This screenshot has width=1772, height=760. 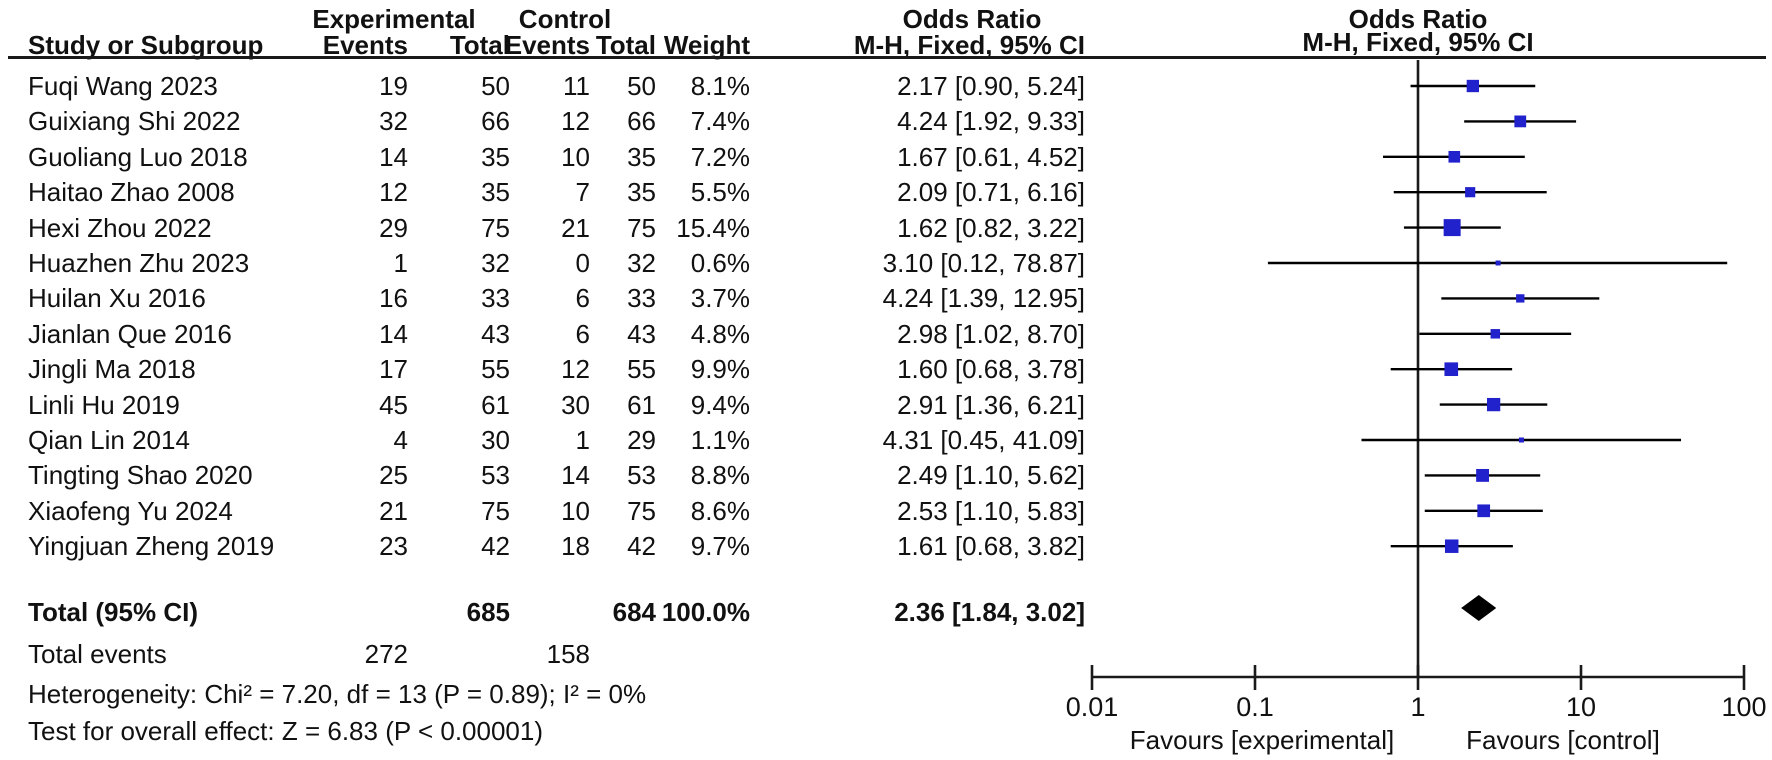 I want to click on axis-tick-label: 1, so click(x=1417, y=707).